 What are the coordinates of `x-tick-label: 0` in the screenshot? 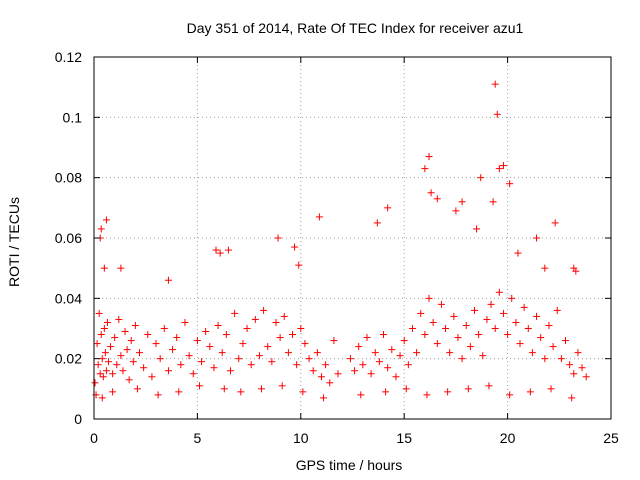 It's located at (94, 438).